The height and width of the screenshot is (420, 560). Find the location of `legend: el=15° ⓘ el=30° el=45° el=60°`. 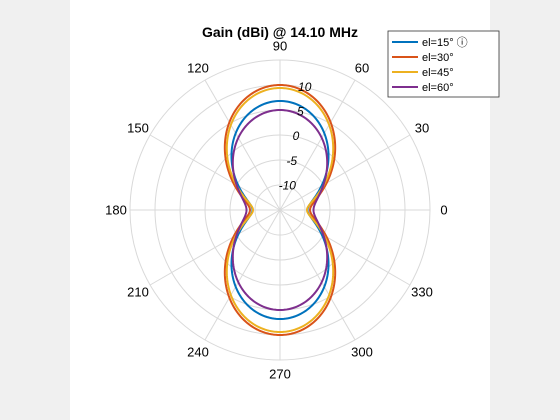

legend: el=15° ⓘ el=30° el=45° el=60° is located at coordinates (443, 64).